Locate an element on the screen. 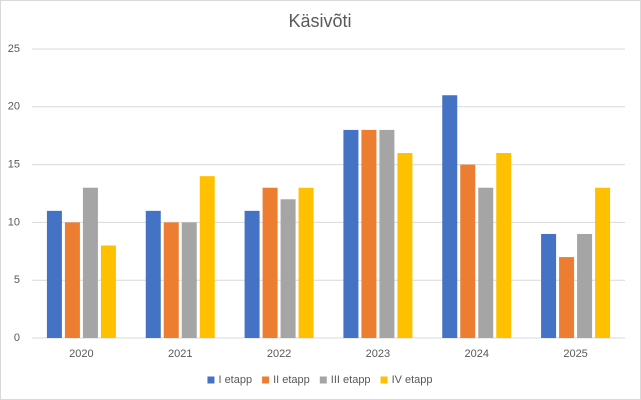 Image resolution: width=641 pixels, height=400 pixels. y-tick-label: 25 is located at coordinates (14, 49).